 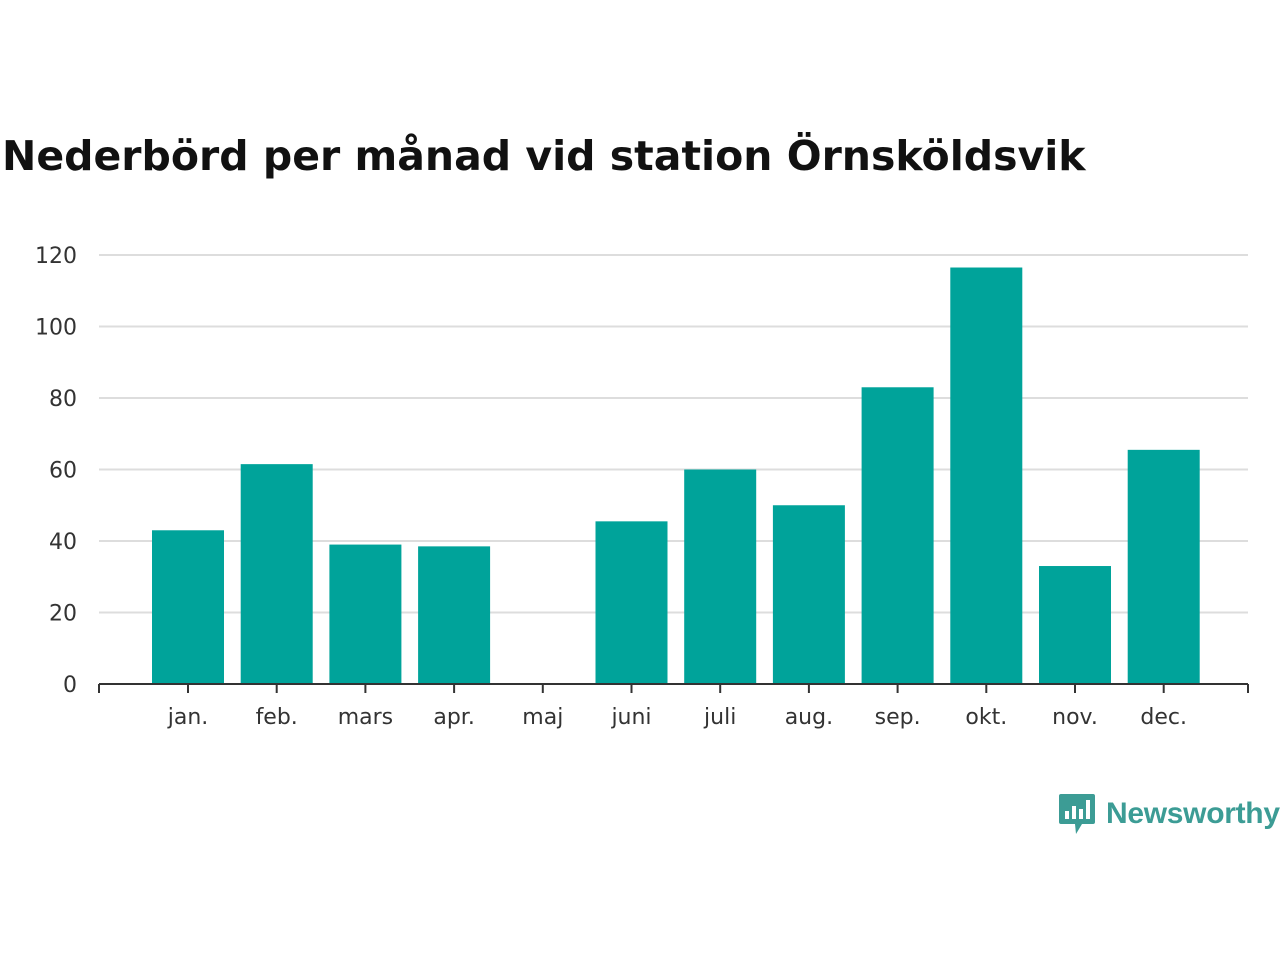 I want to click on bar-jan, so click(x=188, y=607).